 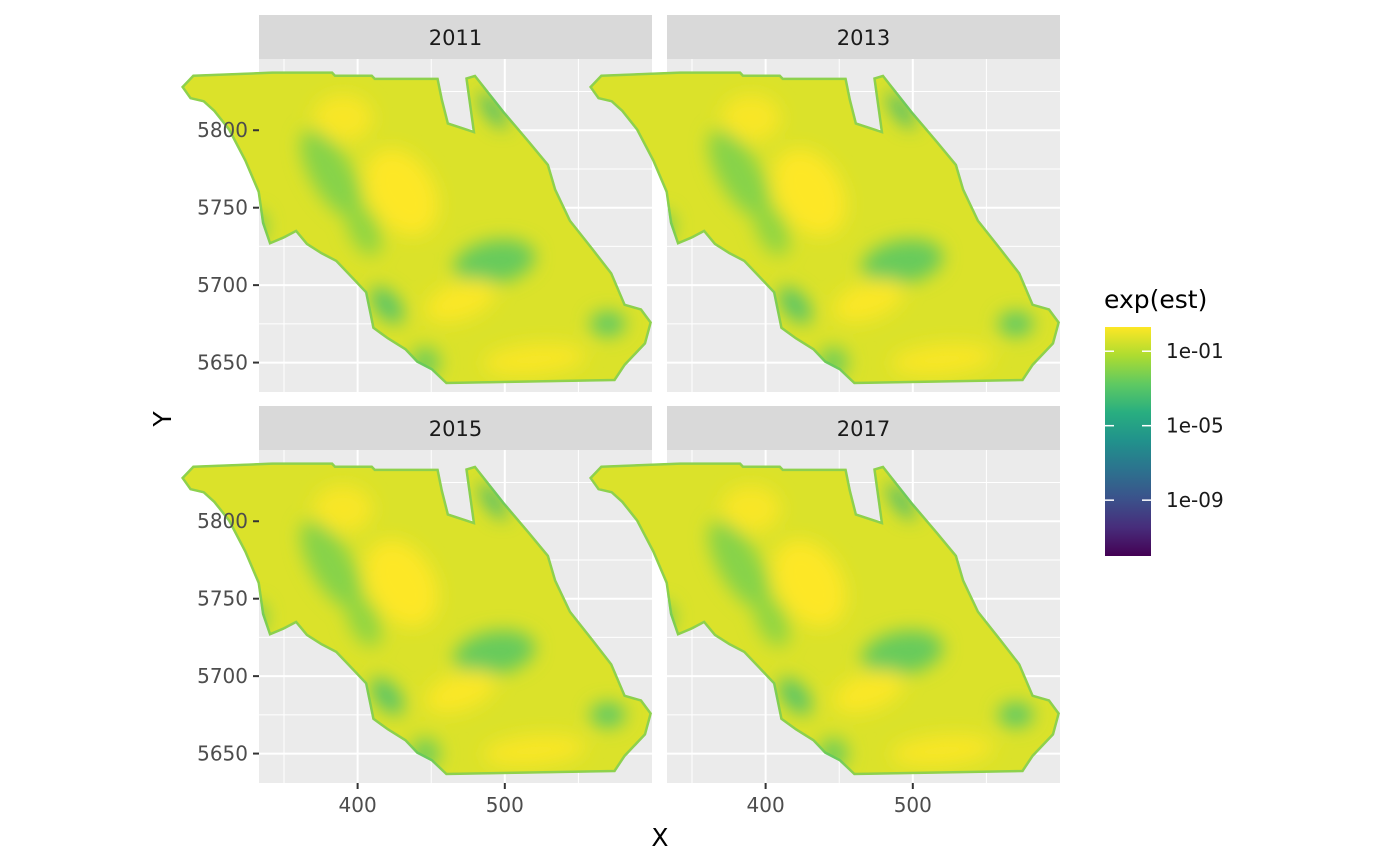 I want to click on x-axis-title: X, so click(x=659, y=837).